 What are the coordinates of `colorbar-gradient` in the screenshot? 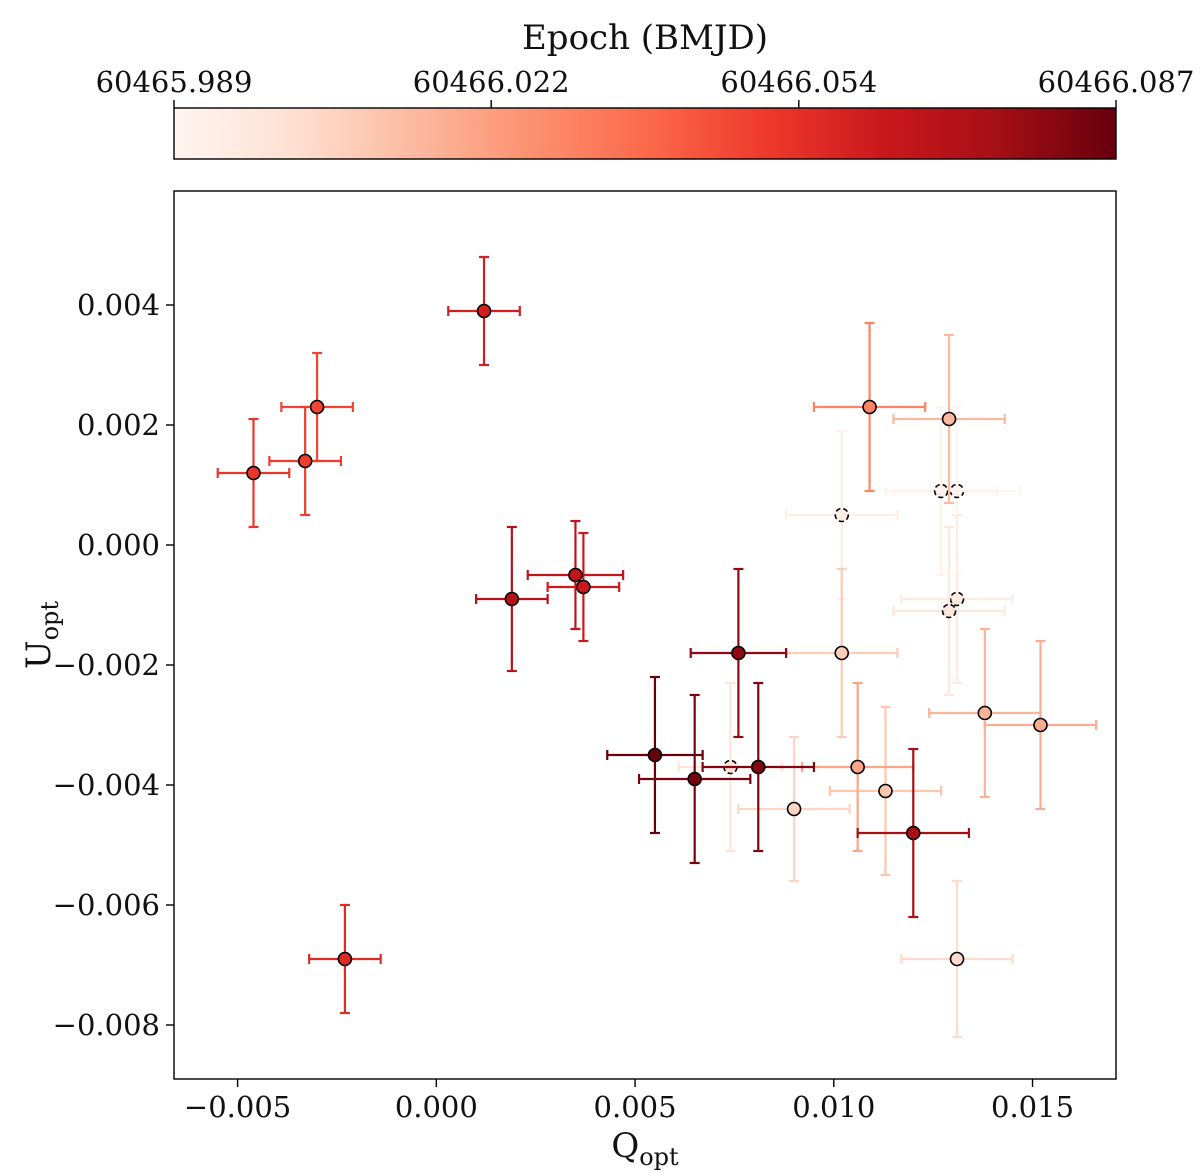 It's located at (645, 133).